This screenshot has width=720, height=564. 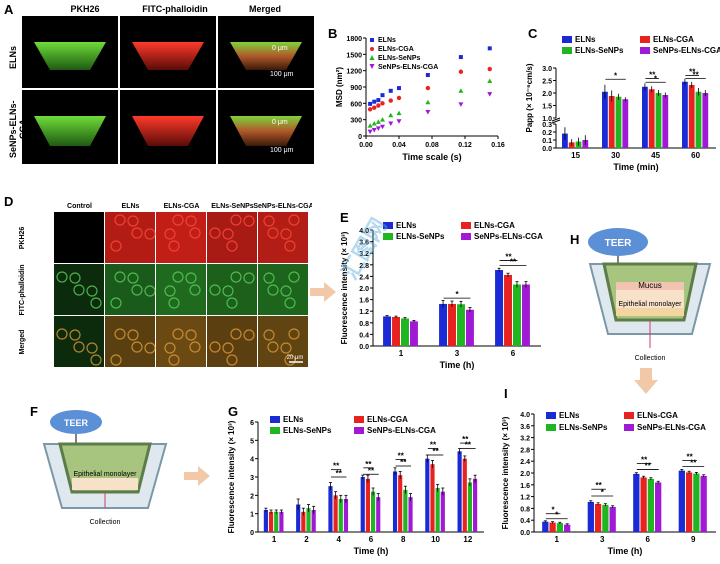 What do you see at coordinates (105, 474) in the screenshot?
I see `monolayer-label-f: Epithelial monolayer` at bounding box center [105, 474].